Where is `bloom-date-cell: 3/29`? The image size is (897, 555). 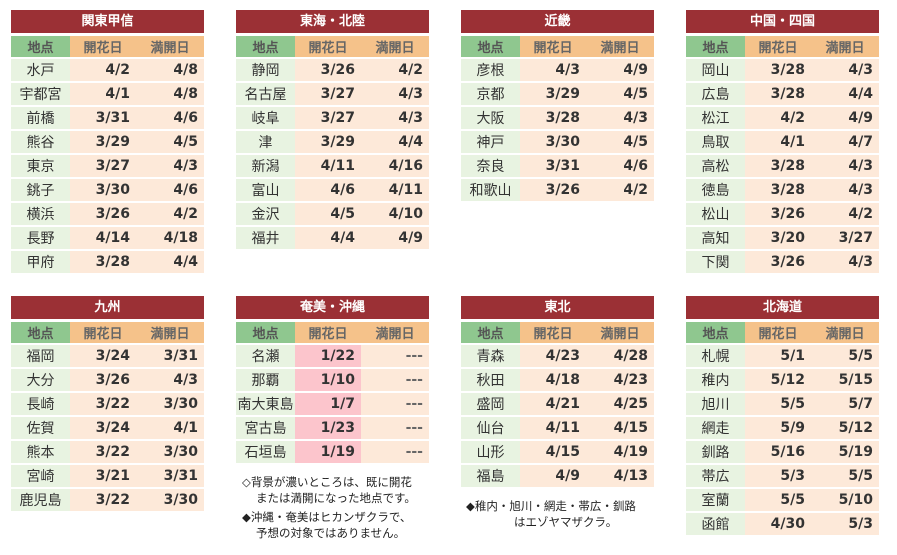 bloom-date-cell: 3/29 is located at coordinates (328, 142).